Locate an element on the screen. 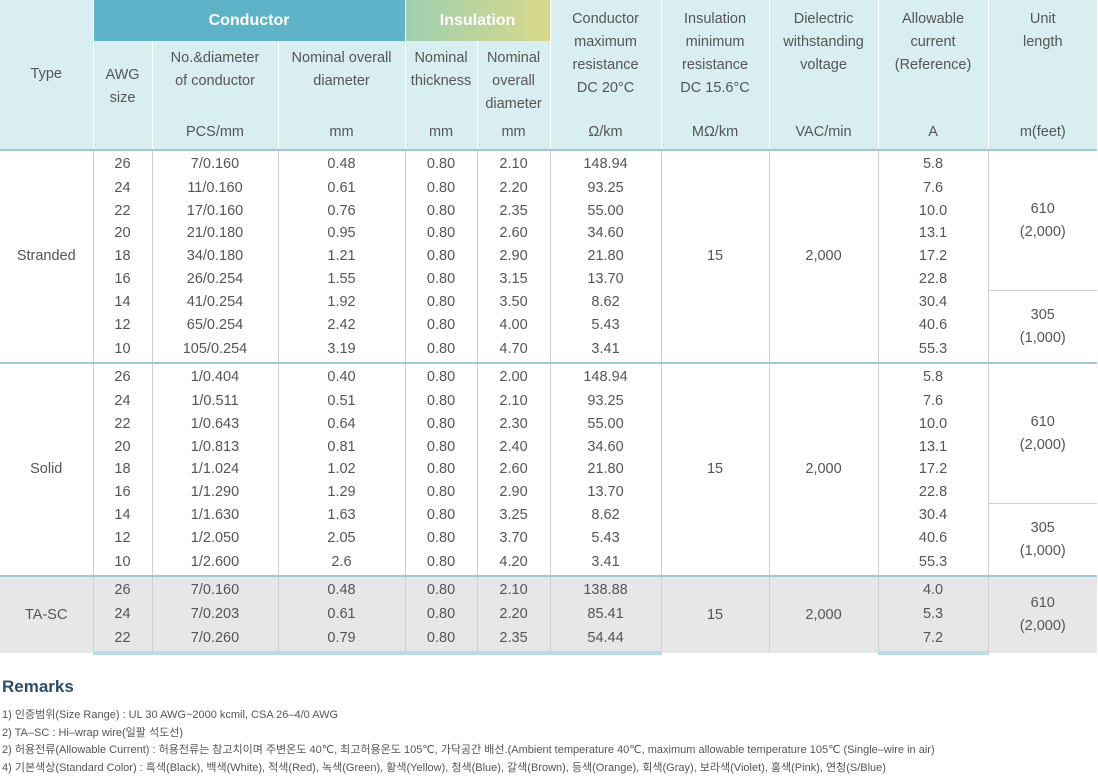 The image size is (1098, 777). overall-diameter-cell: 2.30 is located at coordinates (513, 424).